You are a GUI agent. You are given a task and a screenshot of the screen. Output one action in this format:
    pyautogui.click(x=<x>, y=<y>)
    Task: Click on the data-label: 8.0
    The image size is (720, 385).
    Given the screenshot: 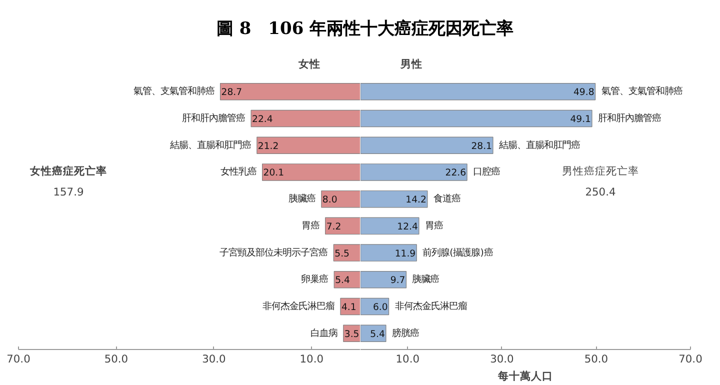 What is the action you would take?
    pyautogui.click(x=330, y=200)
    